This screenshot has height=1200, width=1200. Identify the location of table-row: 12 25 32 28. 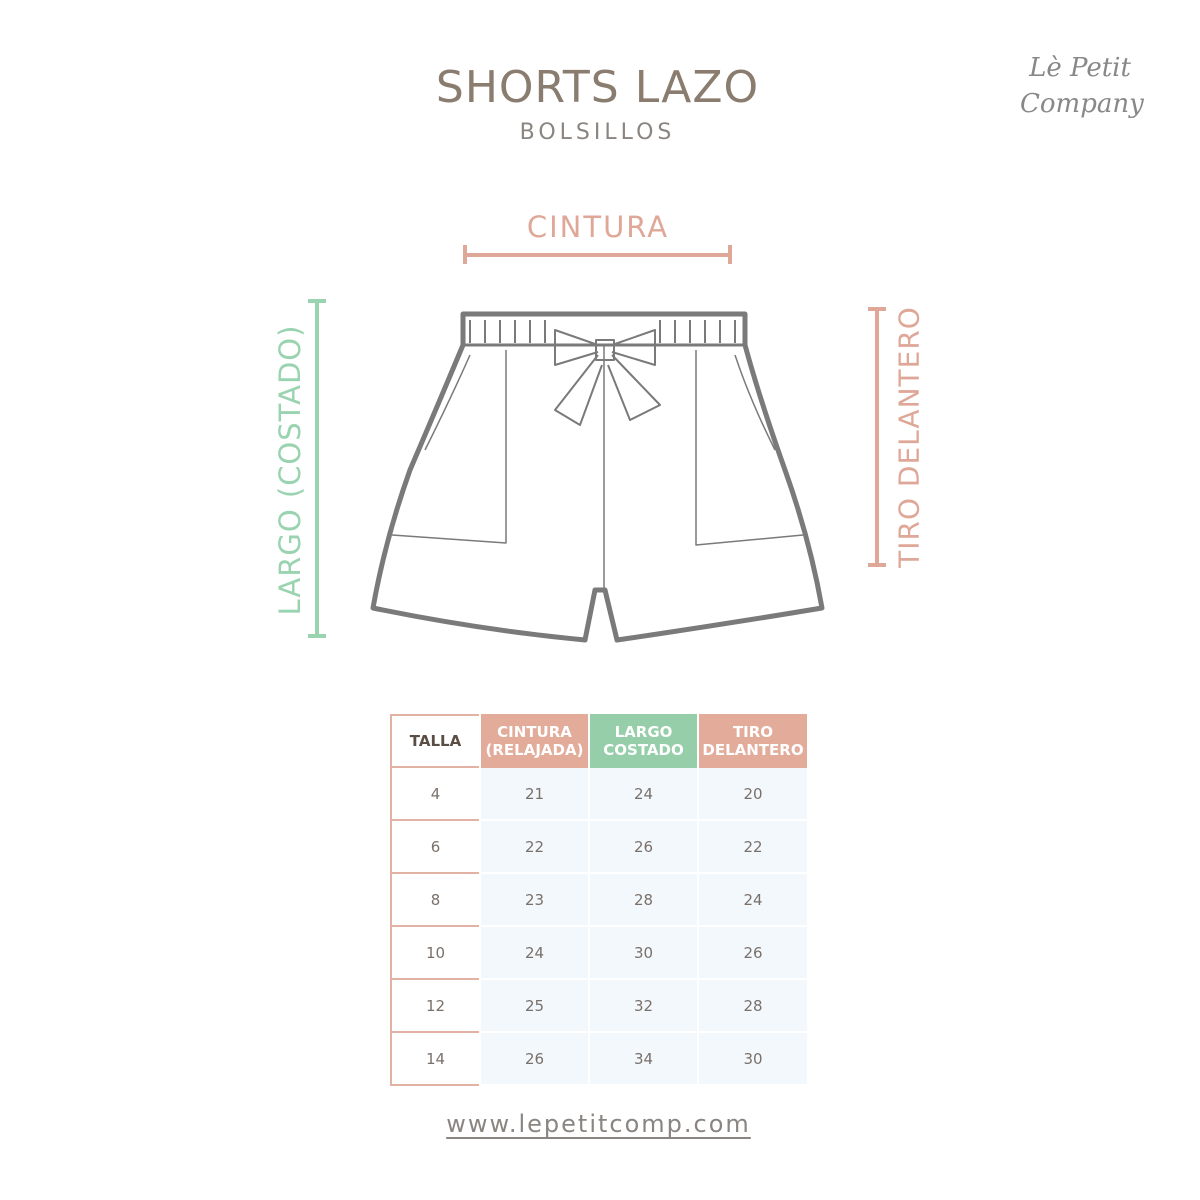
(598, 1006).